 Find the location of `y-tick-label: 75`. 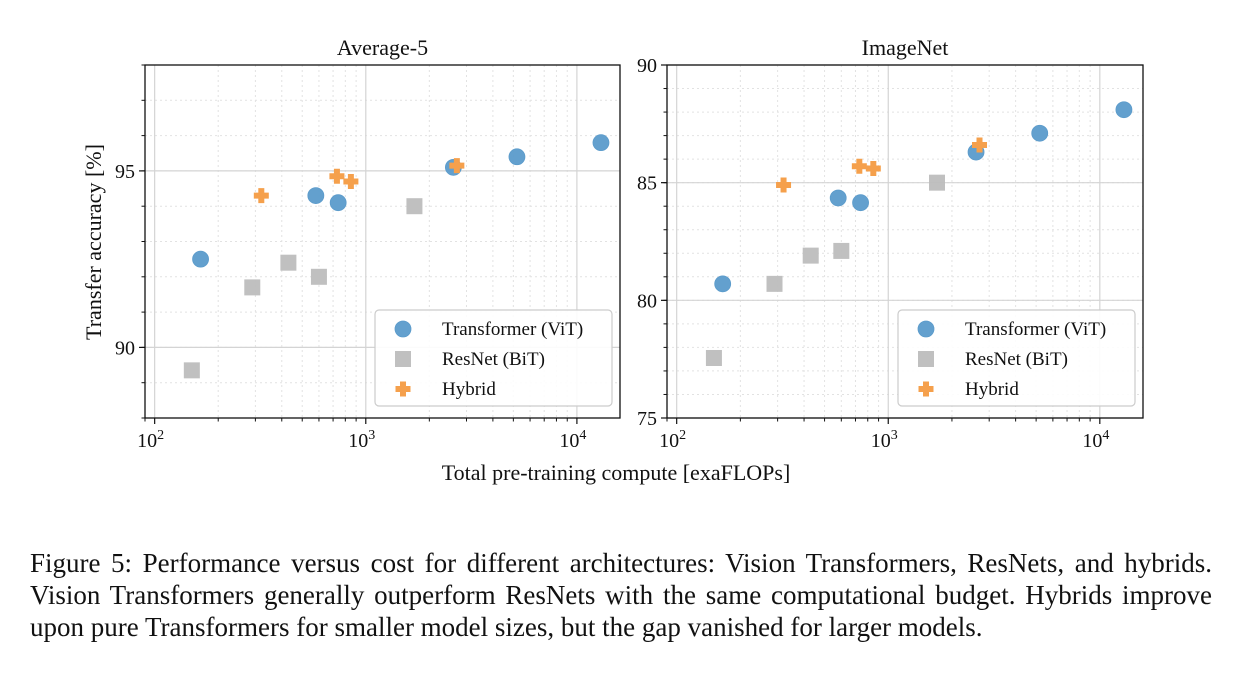

y-tick-label: 75 is located at coordinates (647, 419).